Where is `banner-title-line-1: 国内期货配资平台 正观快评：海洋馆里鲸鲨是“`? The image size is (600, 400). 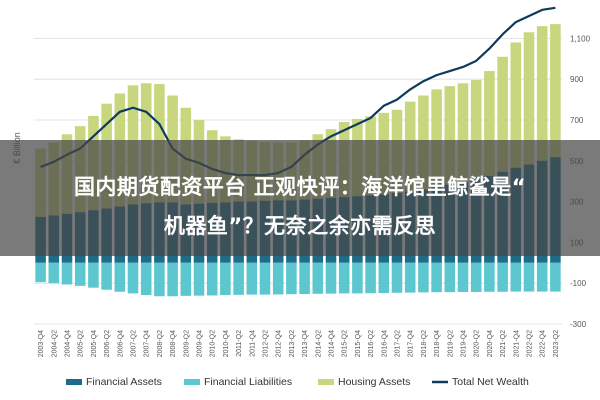 banner-title-line-1: 国内期货配资平台 正观快评：海洋馆里鲸鲨是“ is located at coordinates (300, 187).